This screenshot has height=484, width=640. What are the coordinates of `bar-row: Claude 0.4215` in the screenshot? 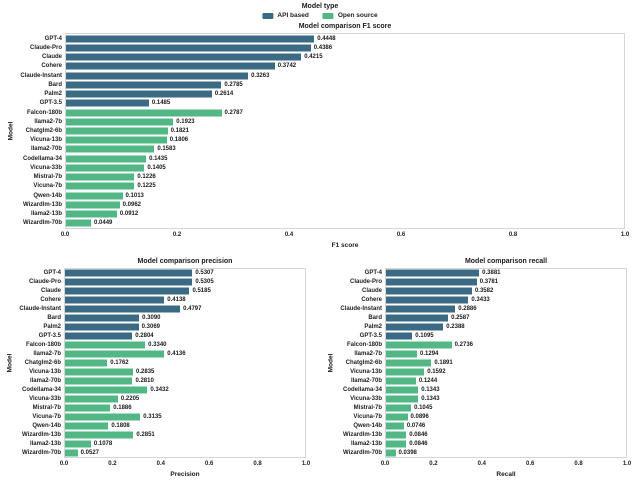 It's located at (333, 56).